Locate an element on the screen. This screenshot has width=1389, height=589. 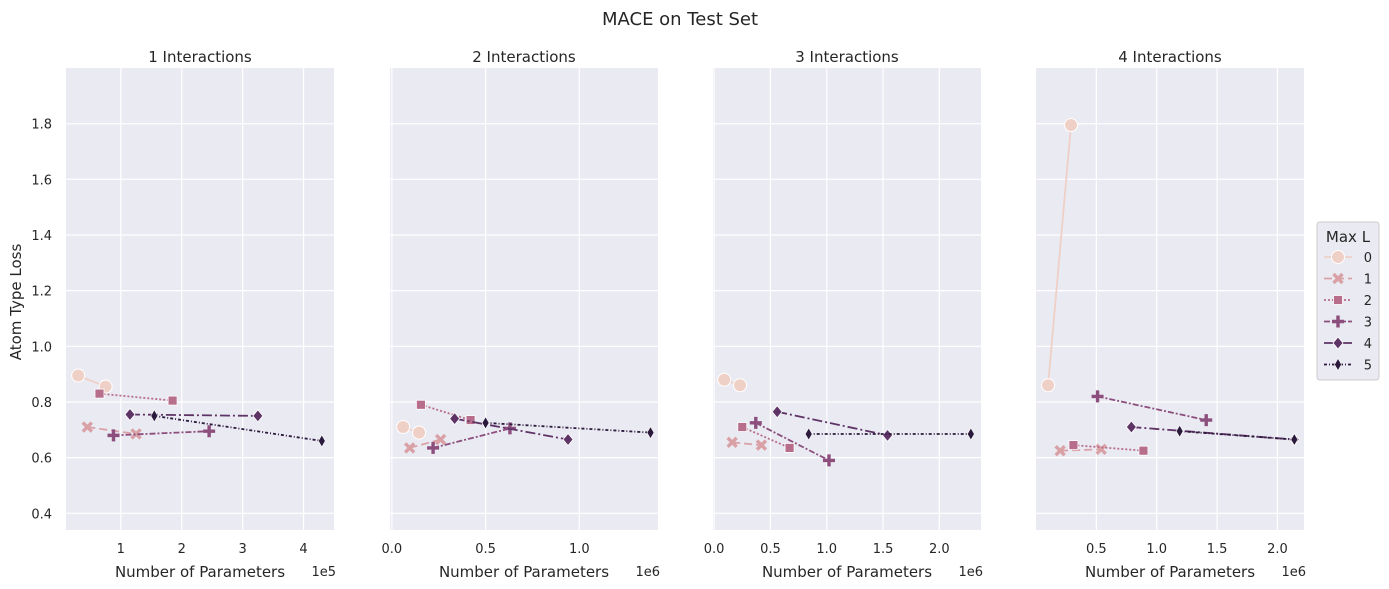
legend-item-2: 2 is located at coordinates (1348, 301).